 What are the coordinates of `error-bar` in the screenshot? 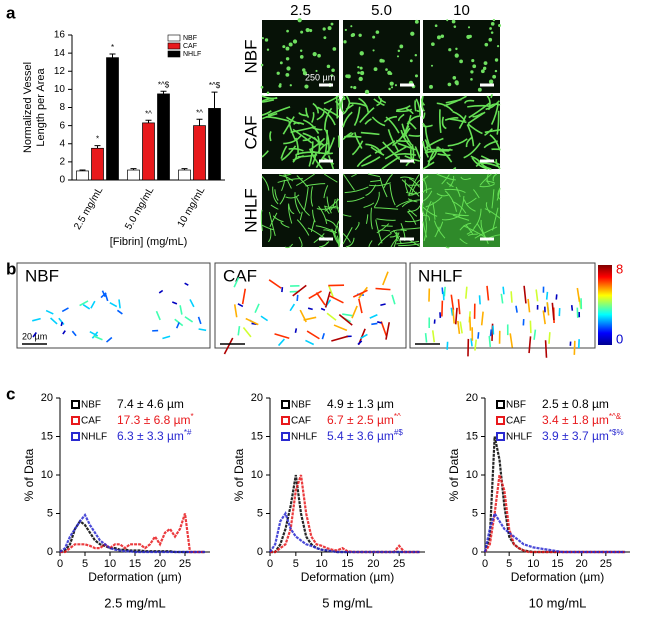 It's located at (133, 169).